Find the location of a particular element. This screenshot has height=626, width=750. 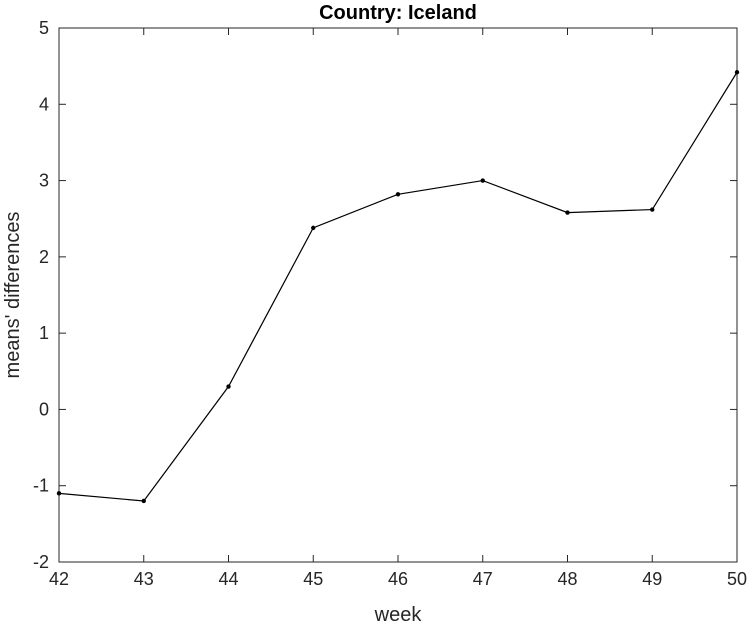

x-tick-label: 42 is located at coordinates (59, 579).